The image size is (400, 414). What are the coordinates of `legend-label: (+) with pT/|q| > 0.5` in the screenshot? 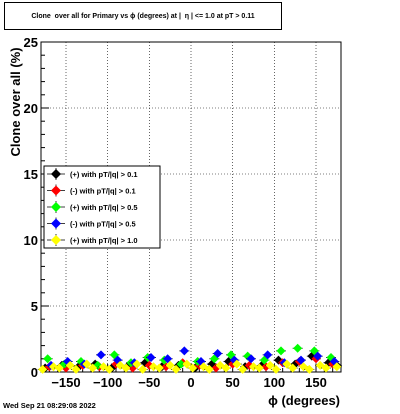 It's located at (104, 207).